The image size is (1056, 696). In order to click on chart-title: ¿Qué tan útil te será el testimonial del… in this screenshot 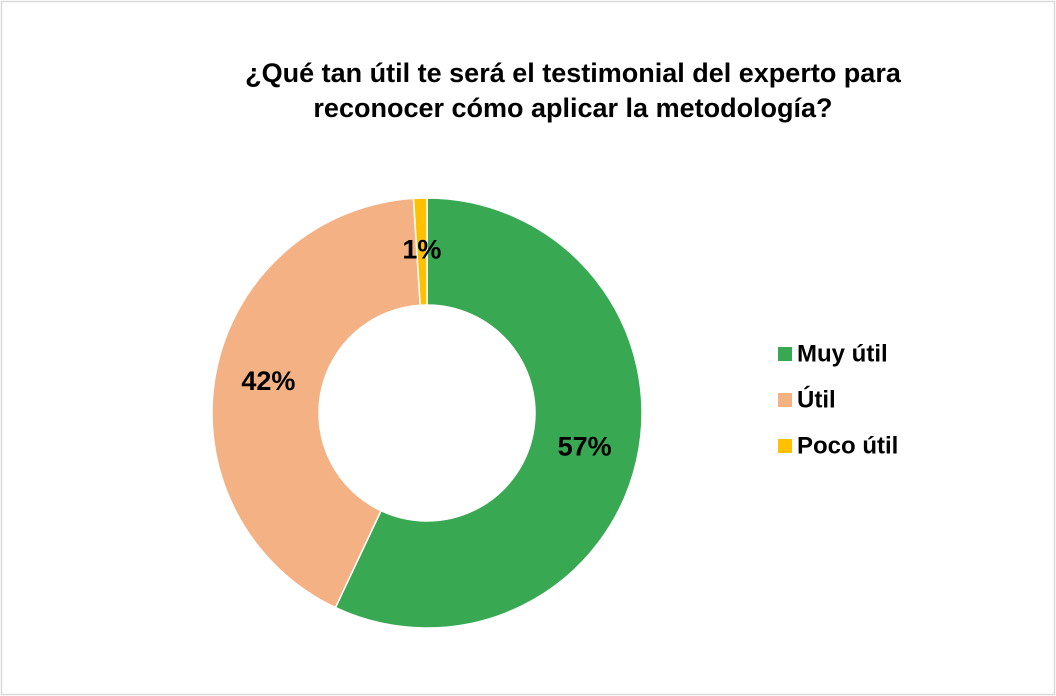, I will do `click(573, 73)`.